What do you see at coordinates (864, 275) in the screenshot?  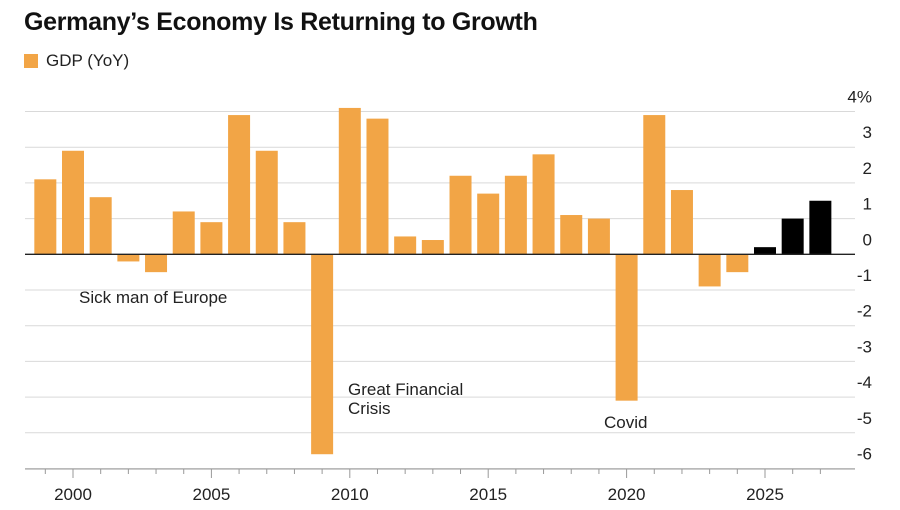 I see `y-tick-label: -1` at bounding box center [864, 275].